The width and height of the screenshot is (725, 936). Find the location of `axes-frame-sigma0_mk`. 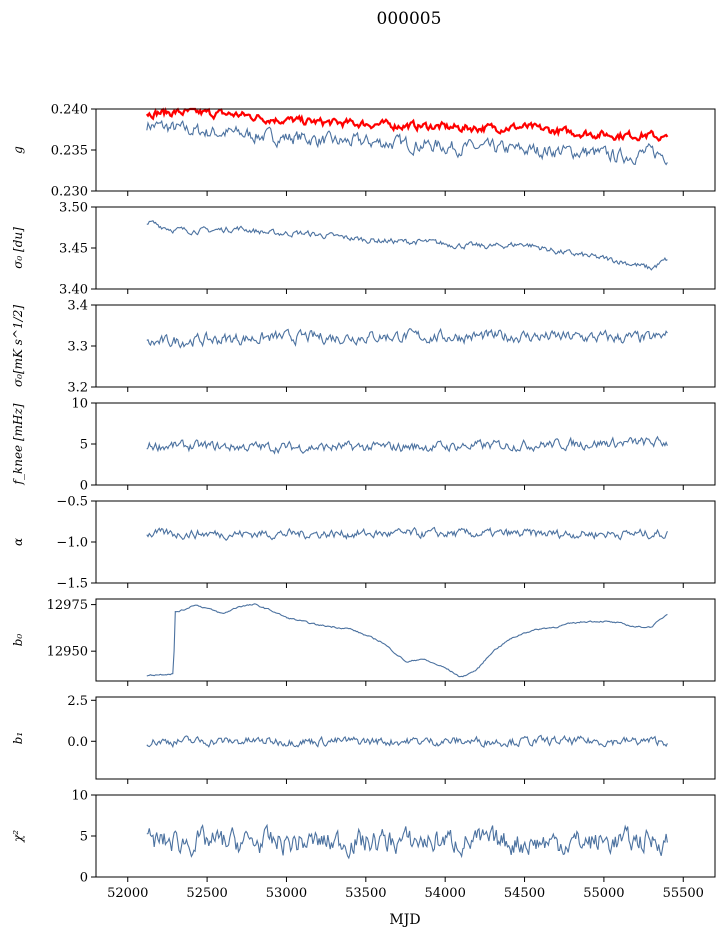

axes-frame-sigma0_mk is located at coordinates (405, 346).